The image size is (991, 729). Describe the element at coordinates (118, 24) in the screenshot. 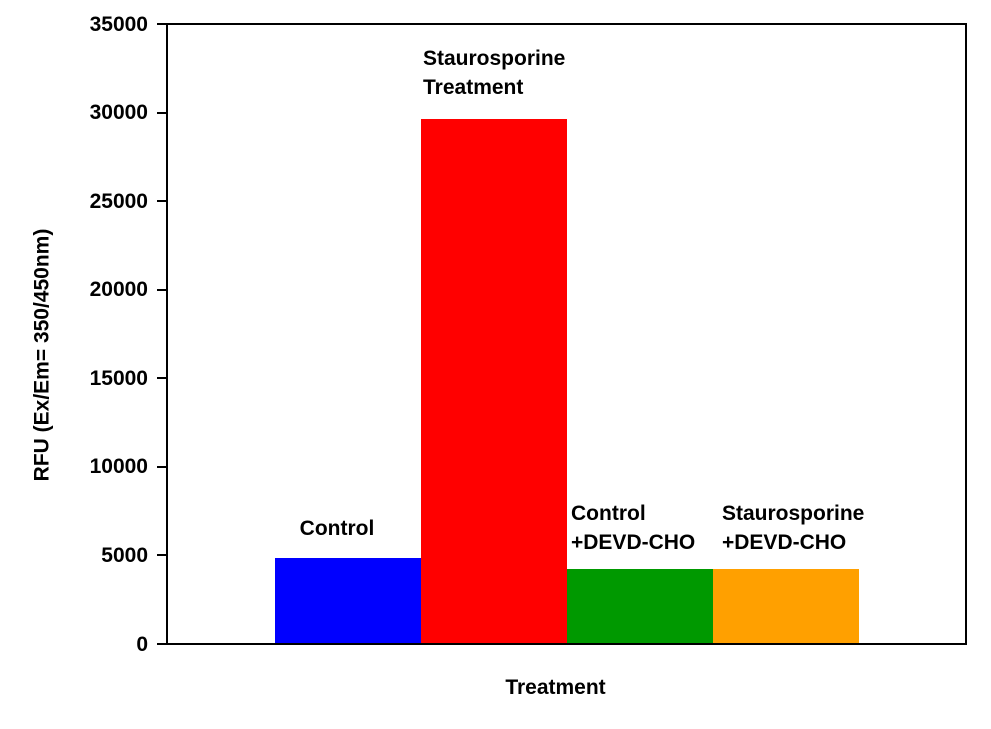

I see `y-tick-label: 35000` at that location.